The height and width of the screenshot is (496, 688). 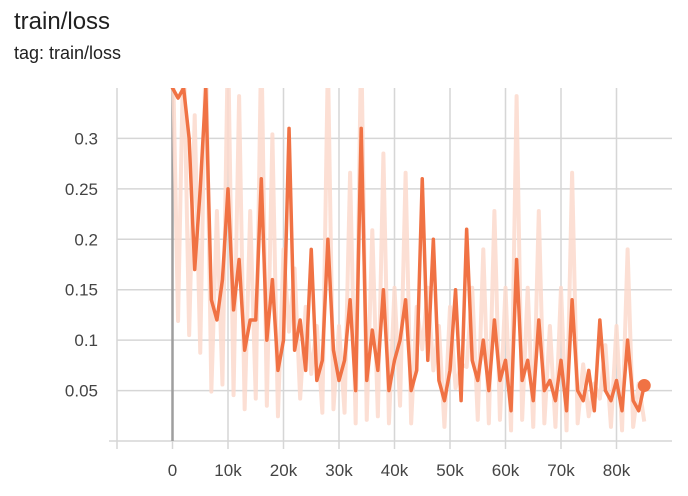 What do you see at coordinates (68, 53) in the screenshot?
I see `chart-tag-subtitle: tag: train/loss` at bounding box center [68, 53].